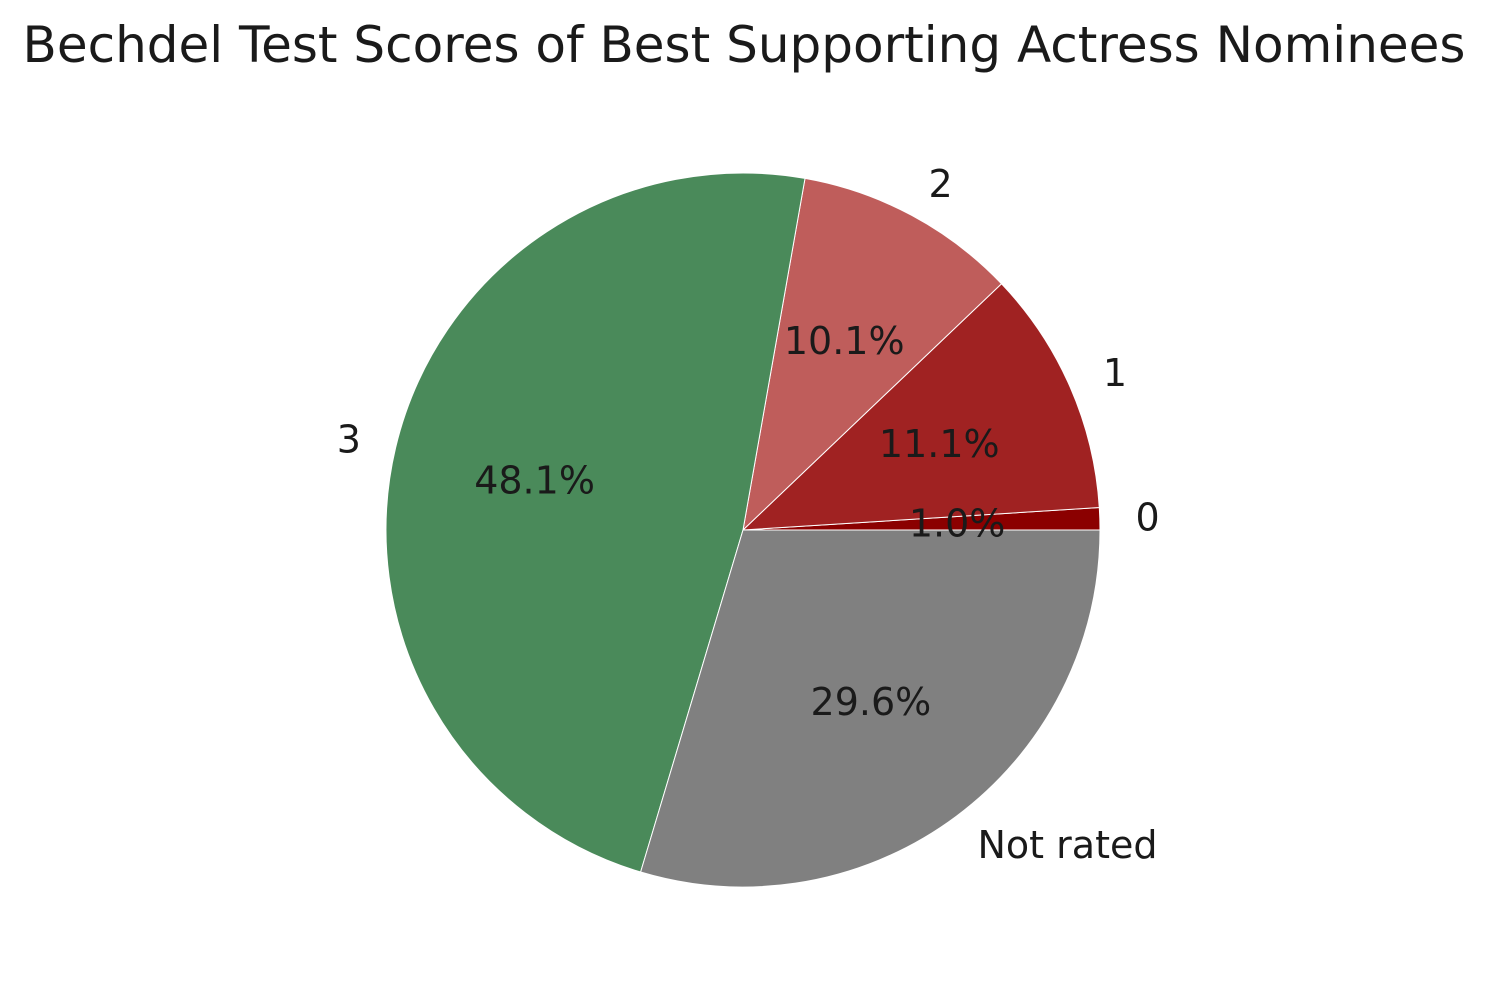 The image size is (1488, 987). What do you see at coordinates (534, 481) in the screenshot?
I see `pct-label: 48.1%` at bounding box center [534, 481].